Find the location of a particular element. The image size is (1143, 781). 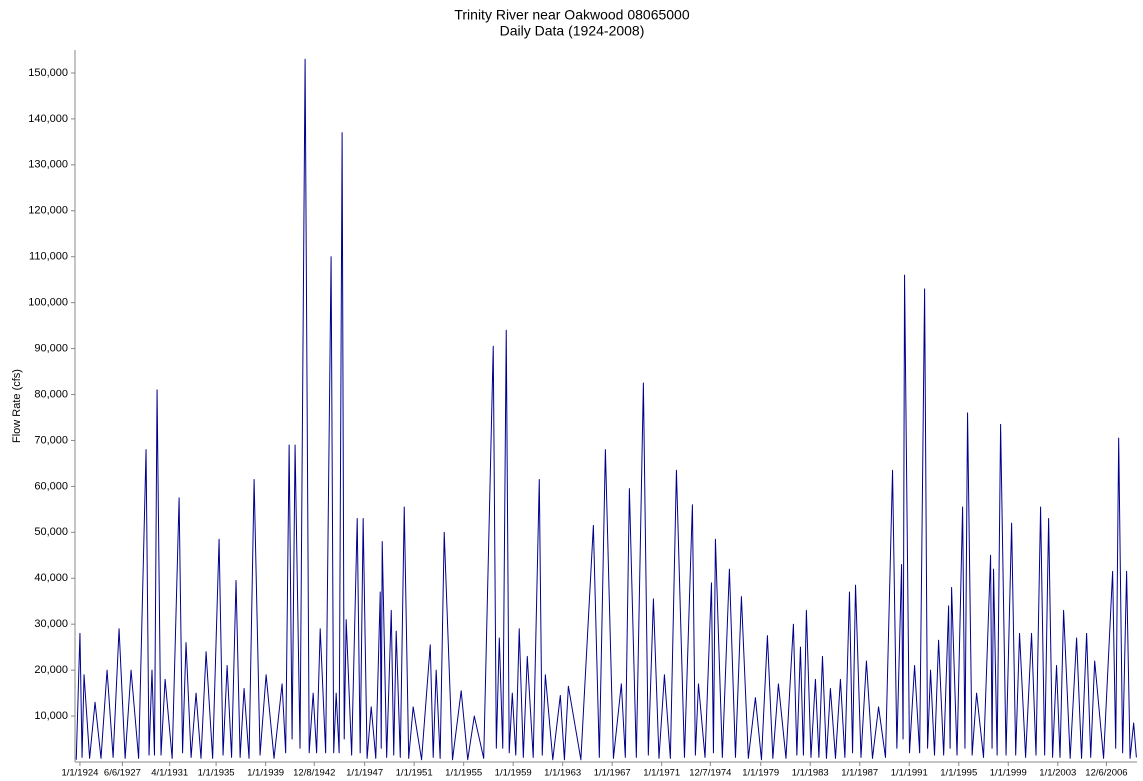

x-tick-label: 6/6/1927 is located at coordinates (122, 773).